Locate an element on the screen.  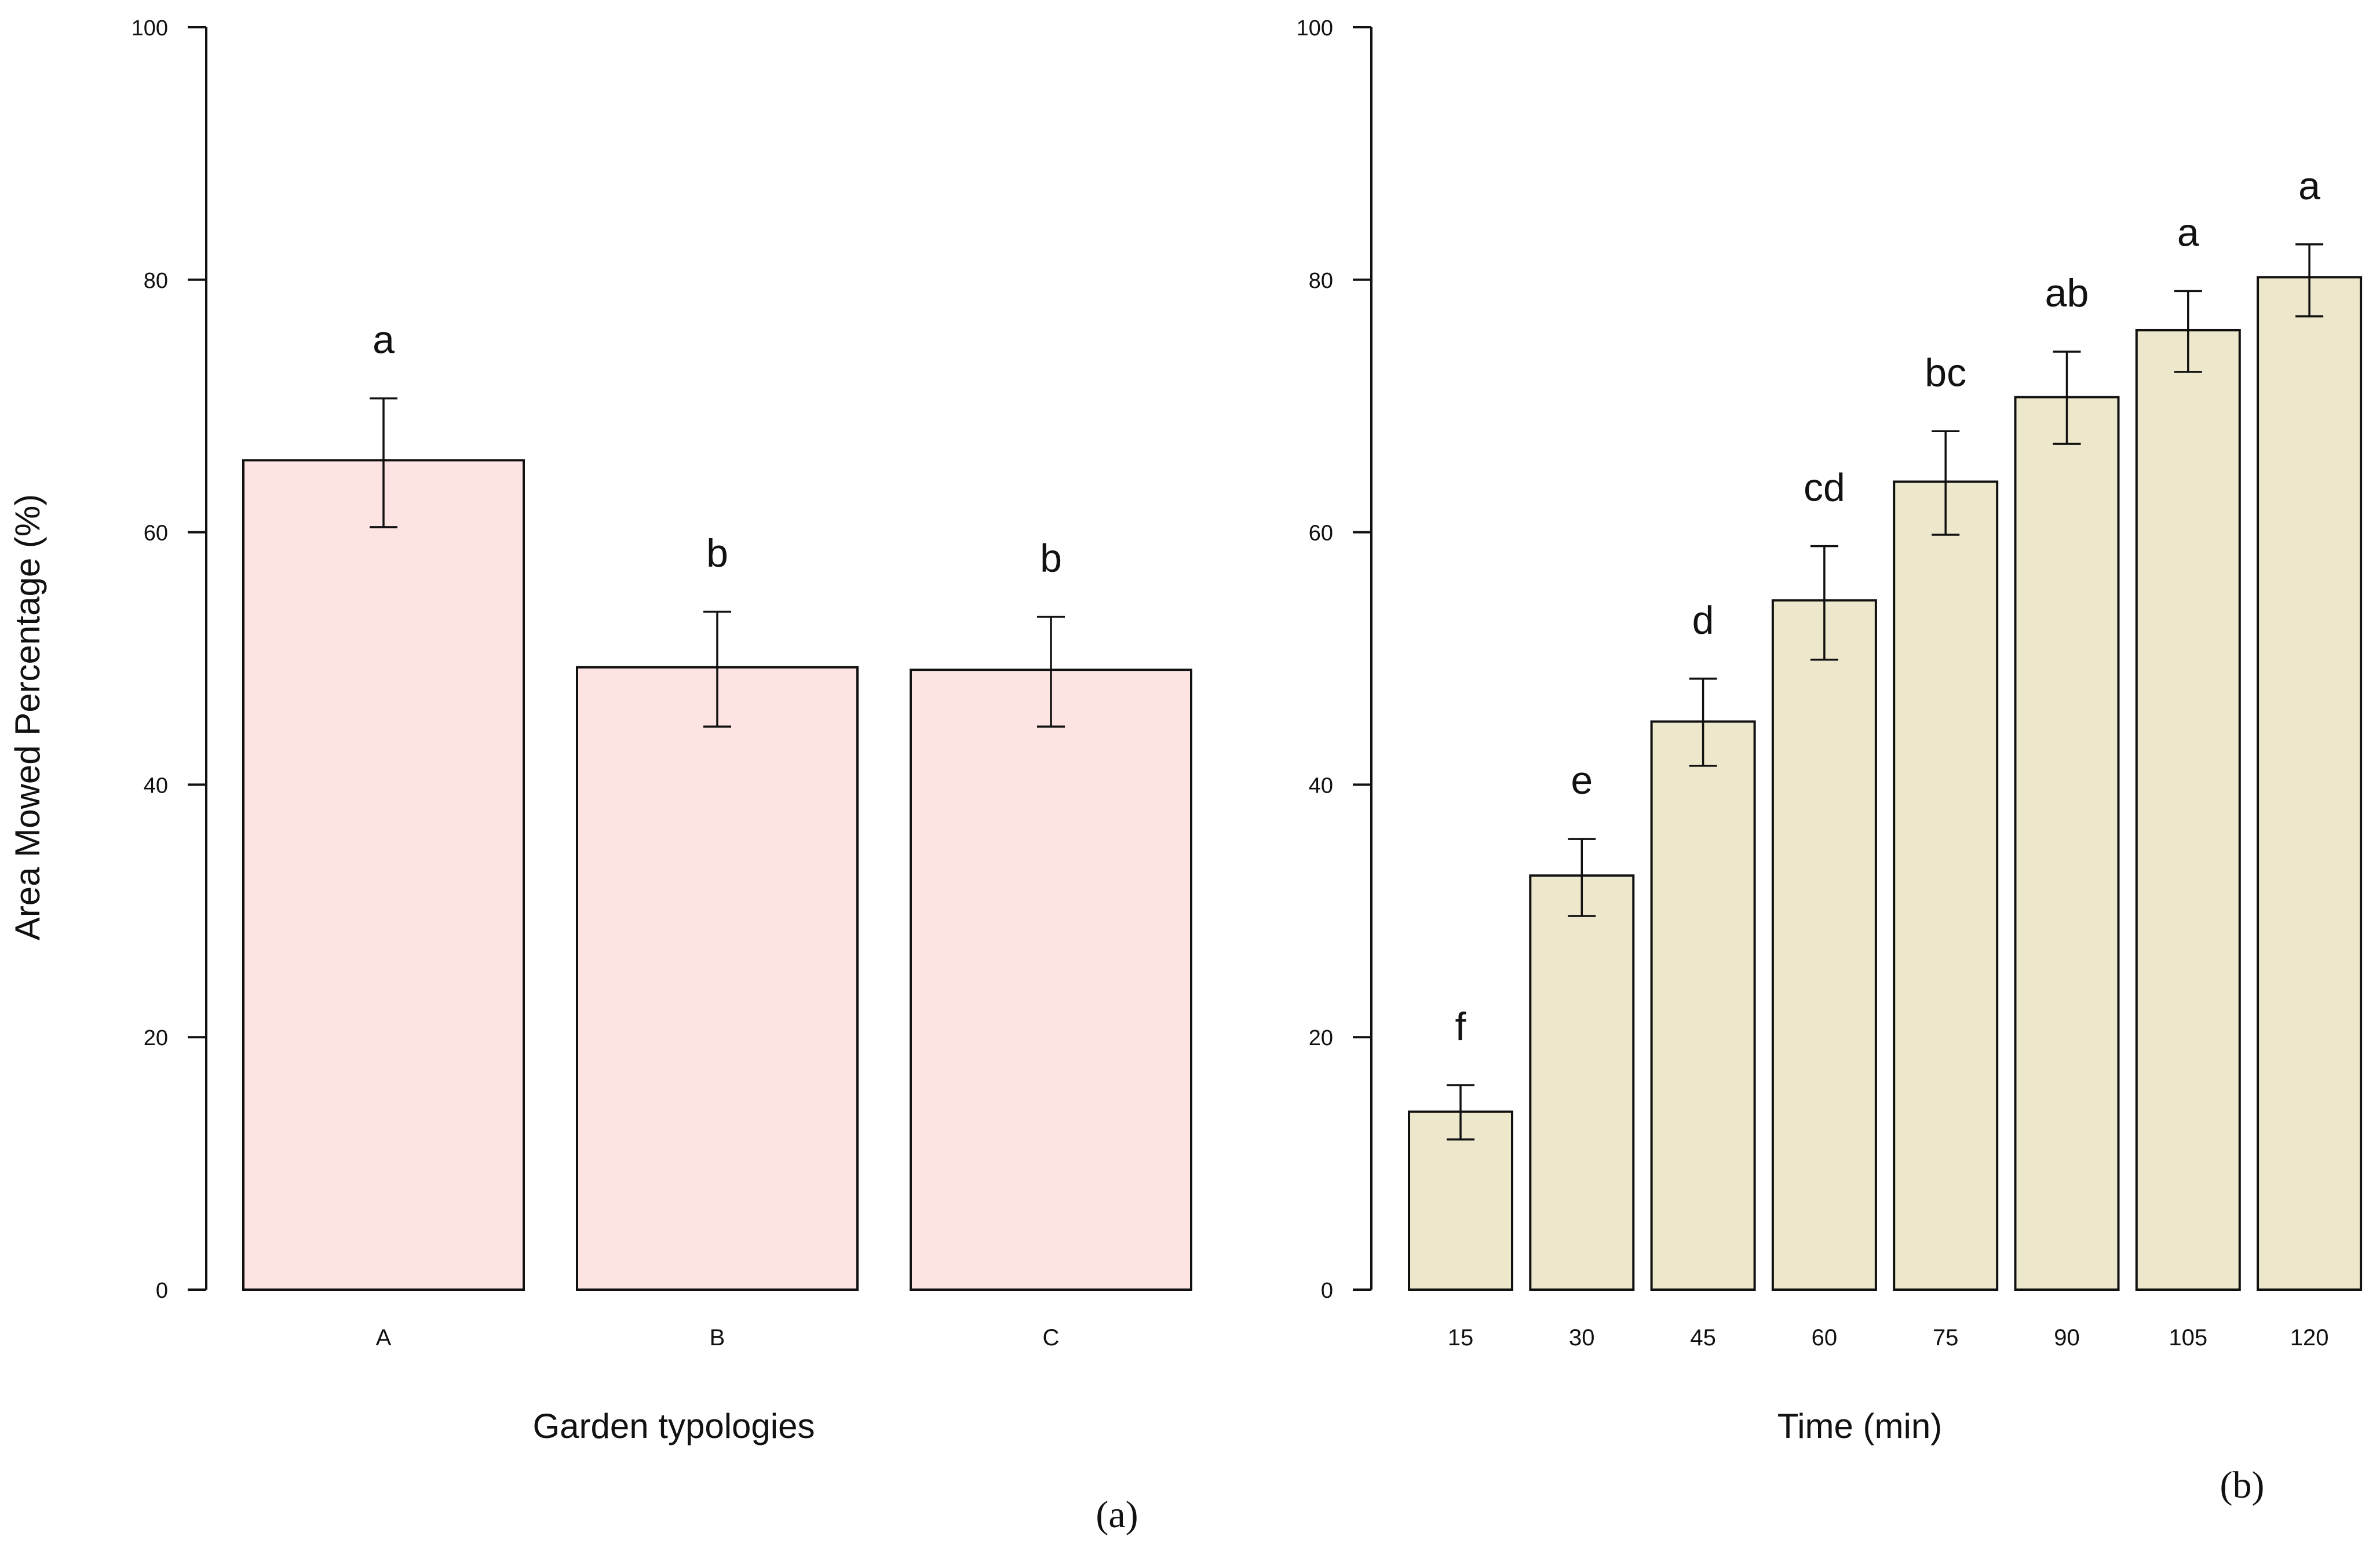
panel-a-y-tick-label: 80 is located at coordinates (156, 281).